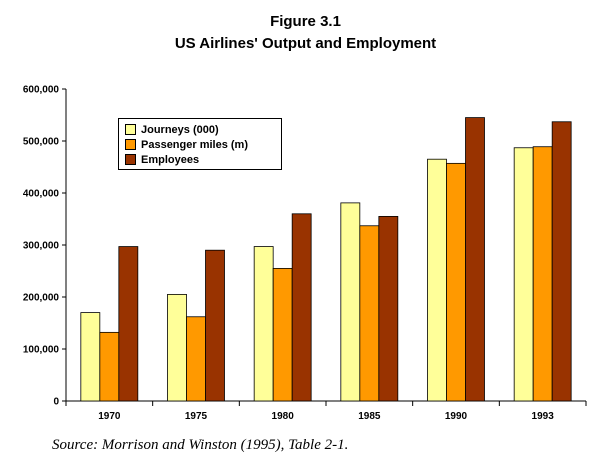  I want to click on y-tick-label: 400,000, so click(41, 194).